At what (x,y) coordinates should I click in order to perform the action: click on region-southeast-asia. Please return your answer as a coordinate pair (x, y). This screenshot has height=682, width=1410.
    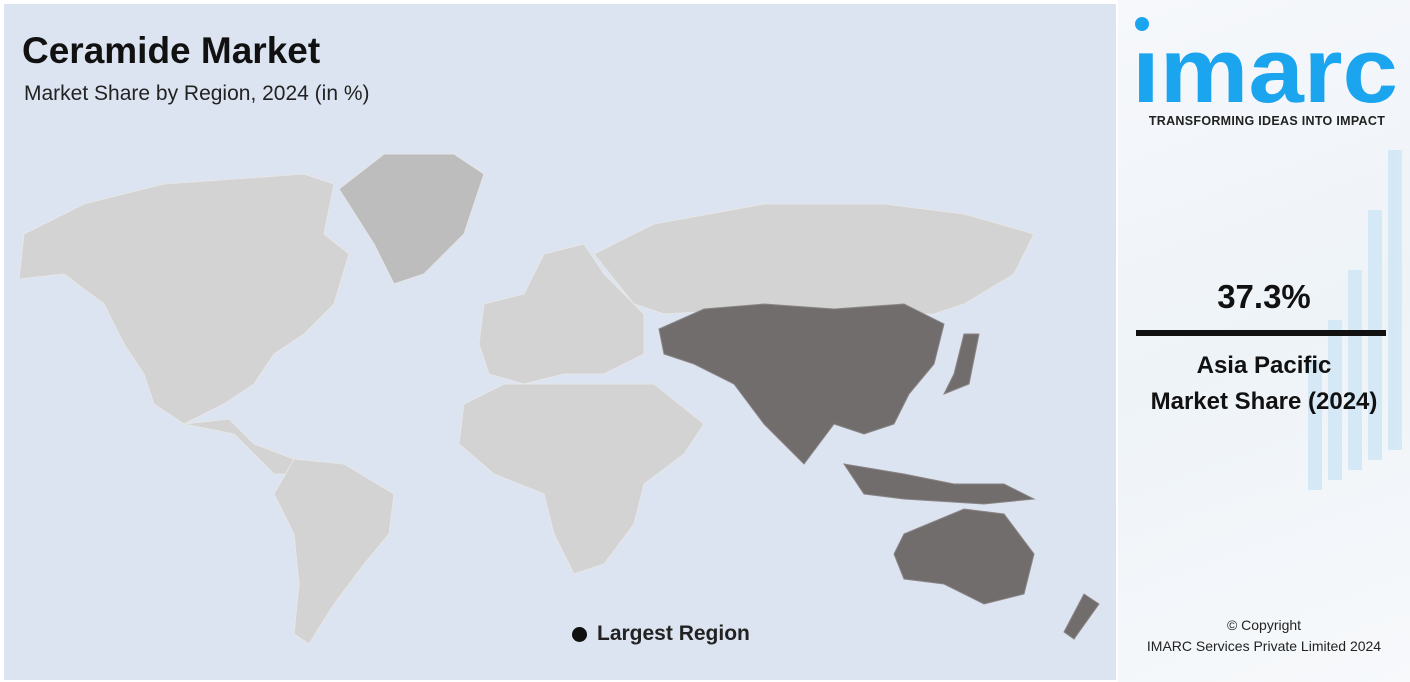
    Looking at the image, I should click on (939, 484).